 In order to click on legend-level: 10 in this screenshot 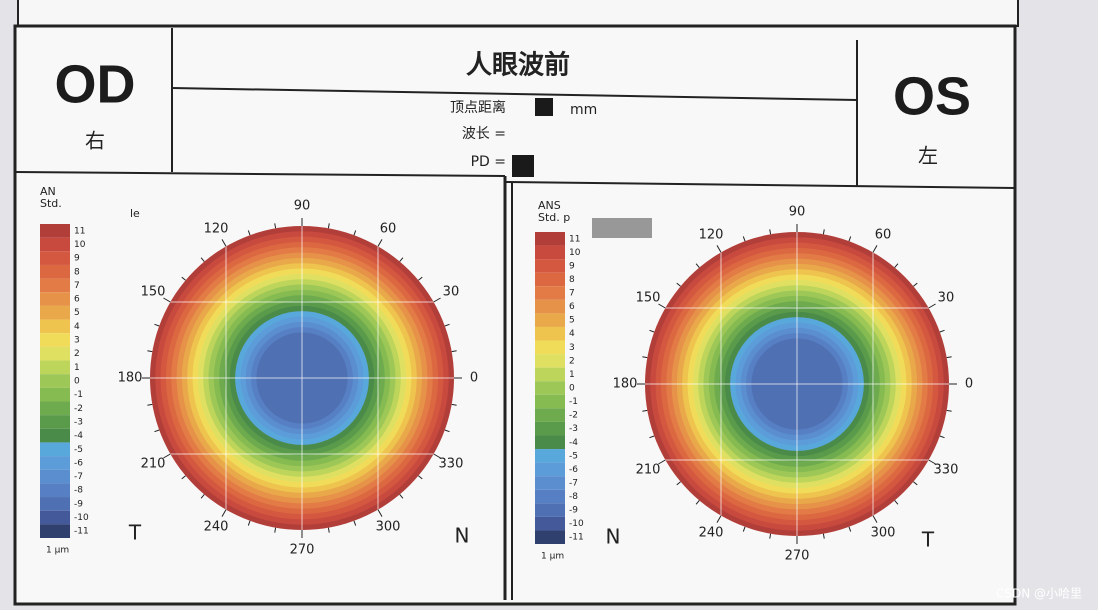, I will do `click(80, 245)`.